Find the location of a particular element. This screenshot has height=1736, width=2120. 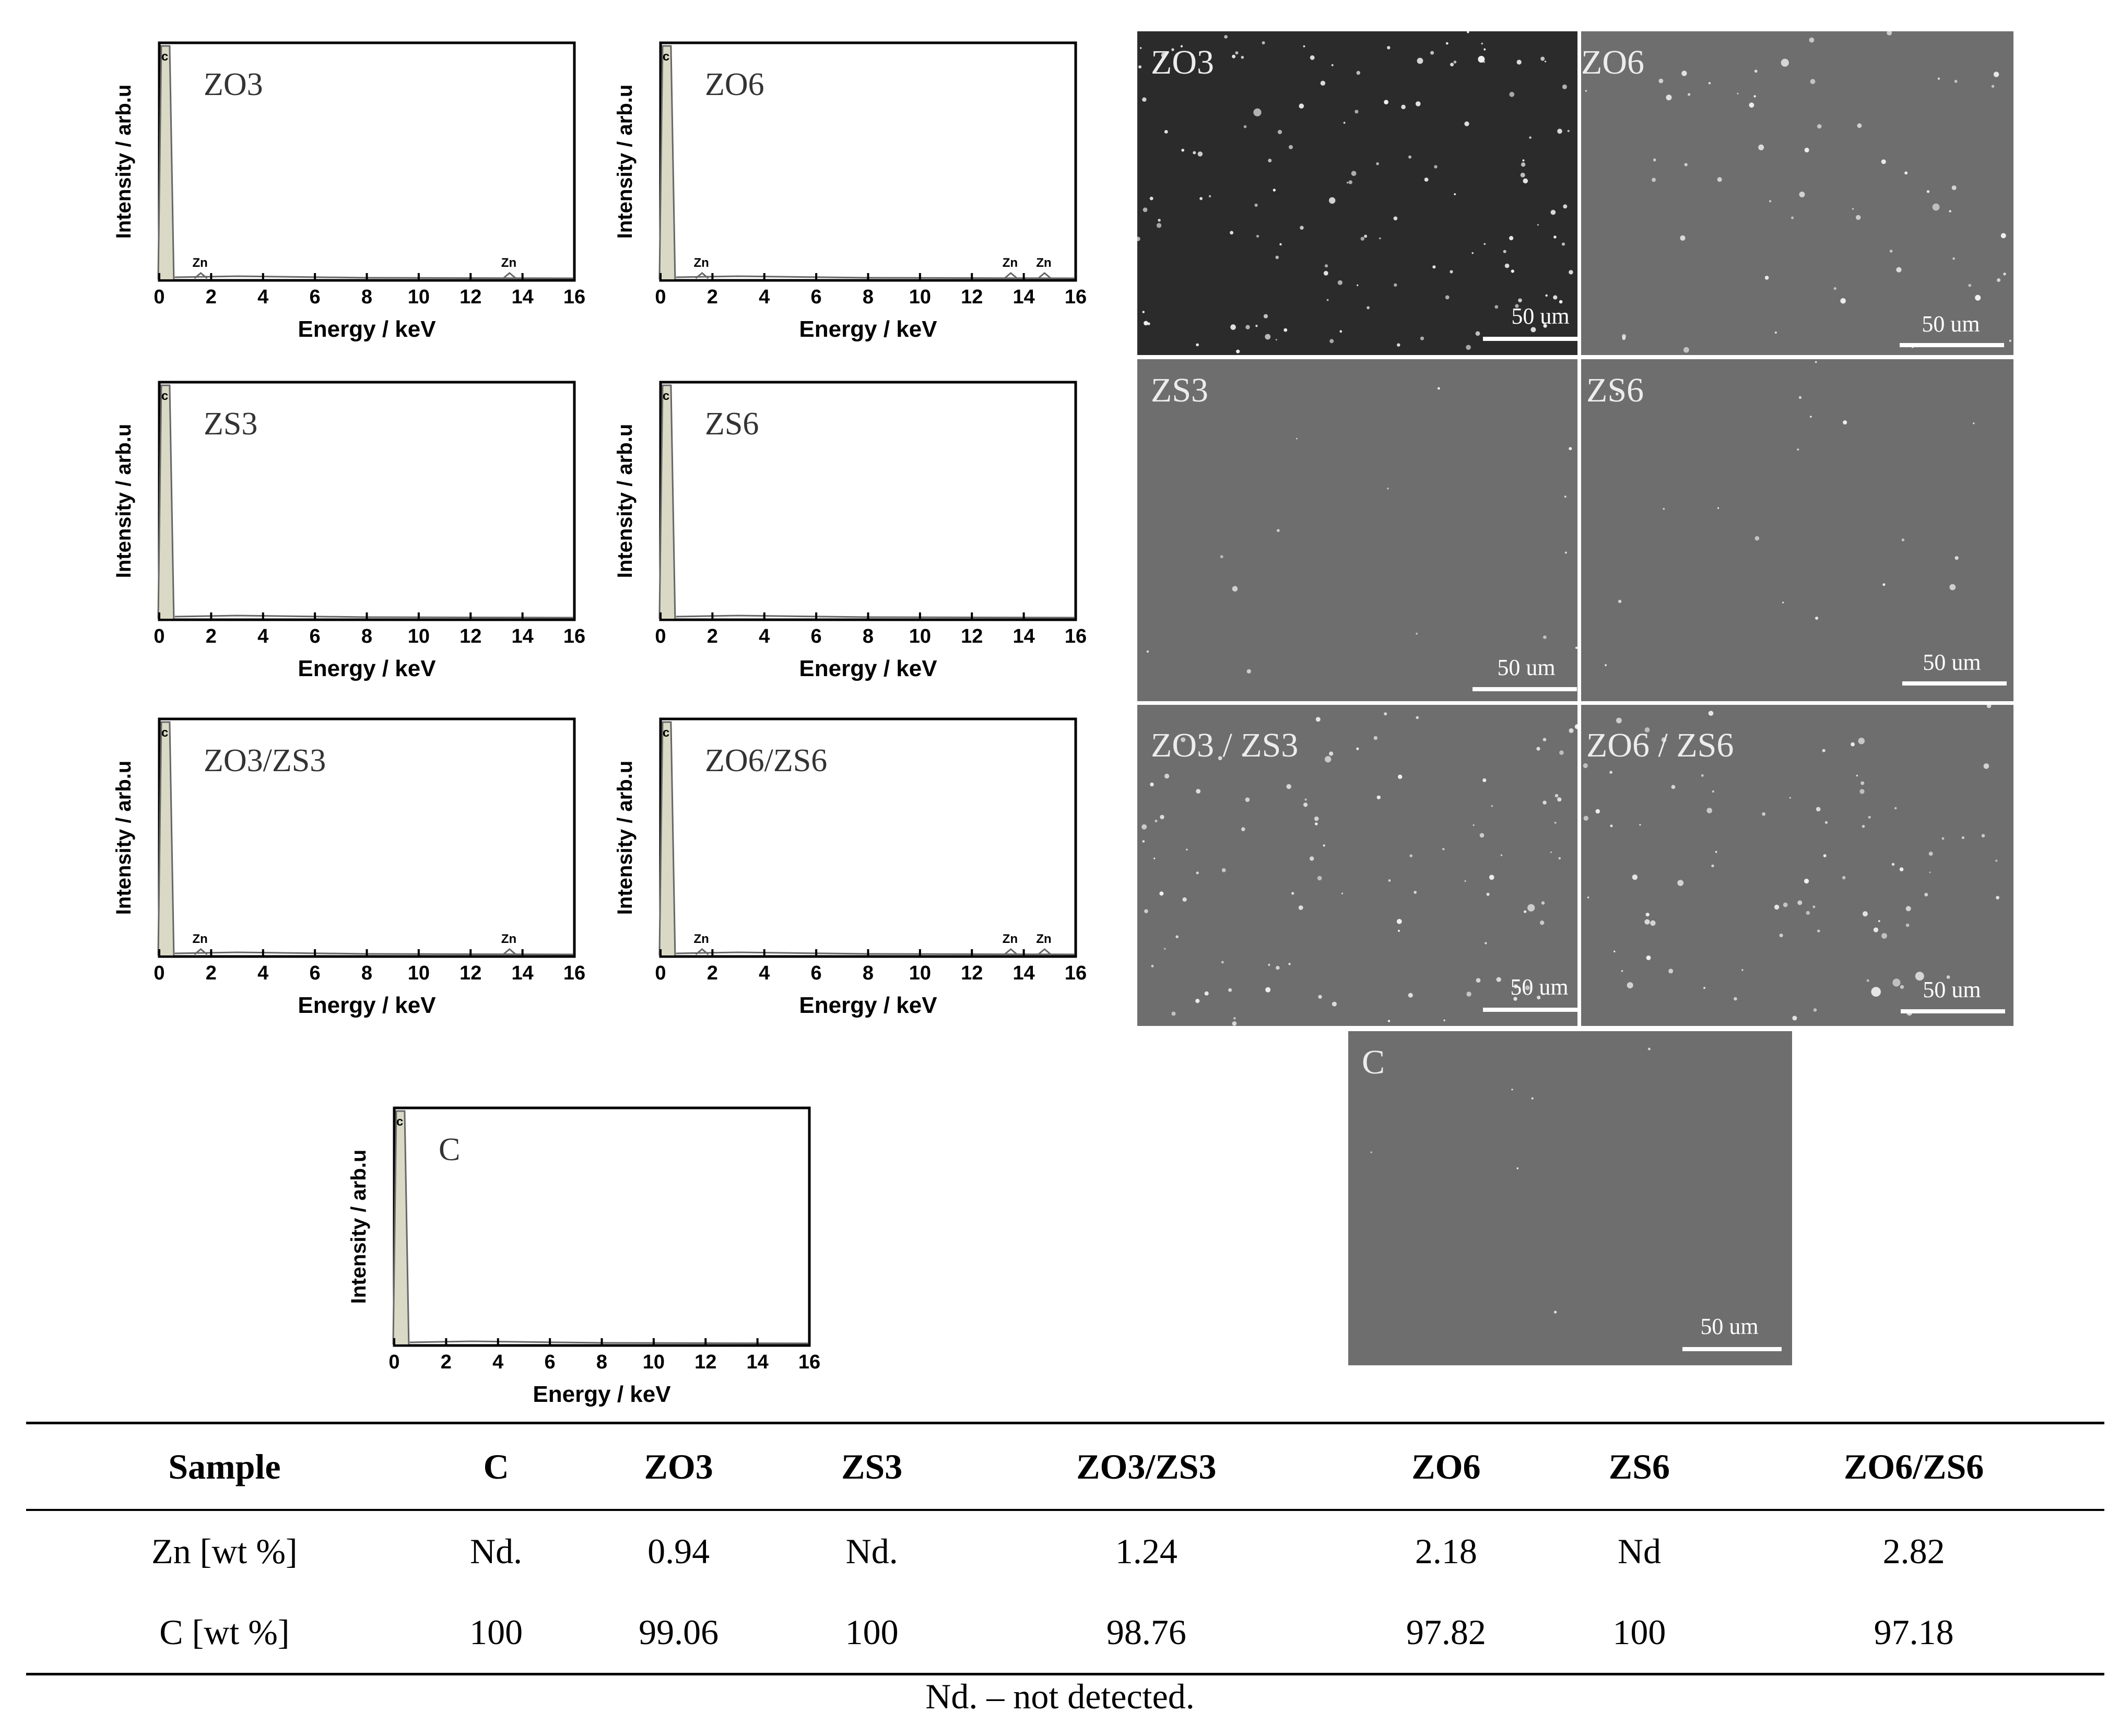

table-cell: Zn [wt %] is located at coordinates (225, 1551).